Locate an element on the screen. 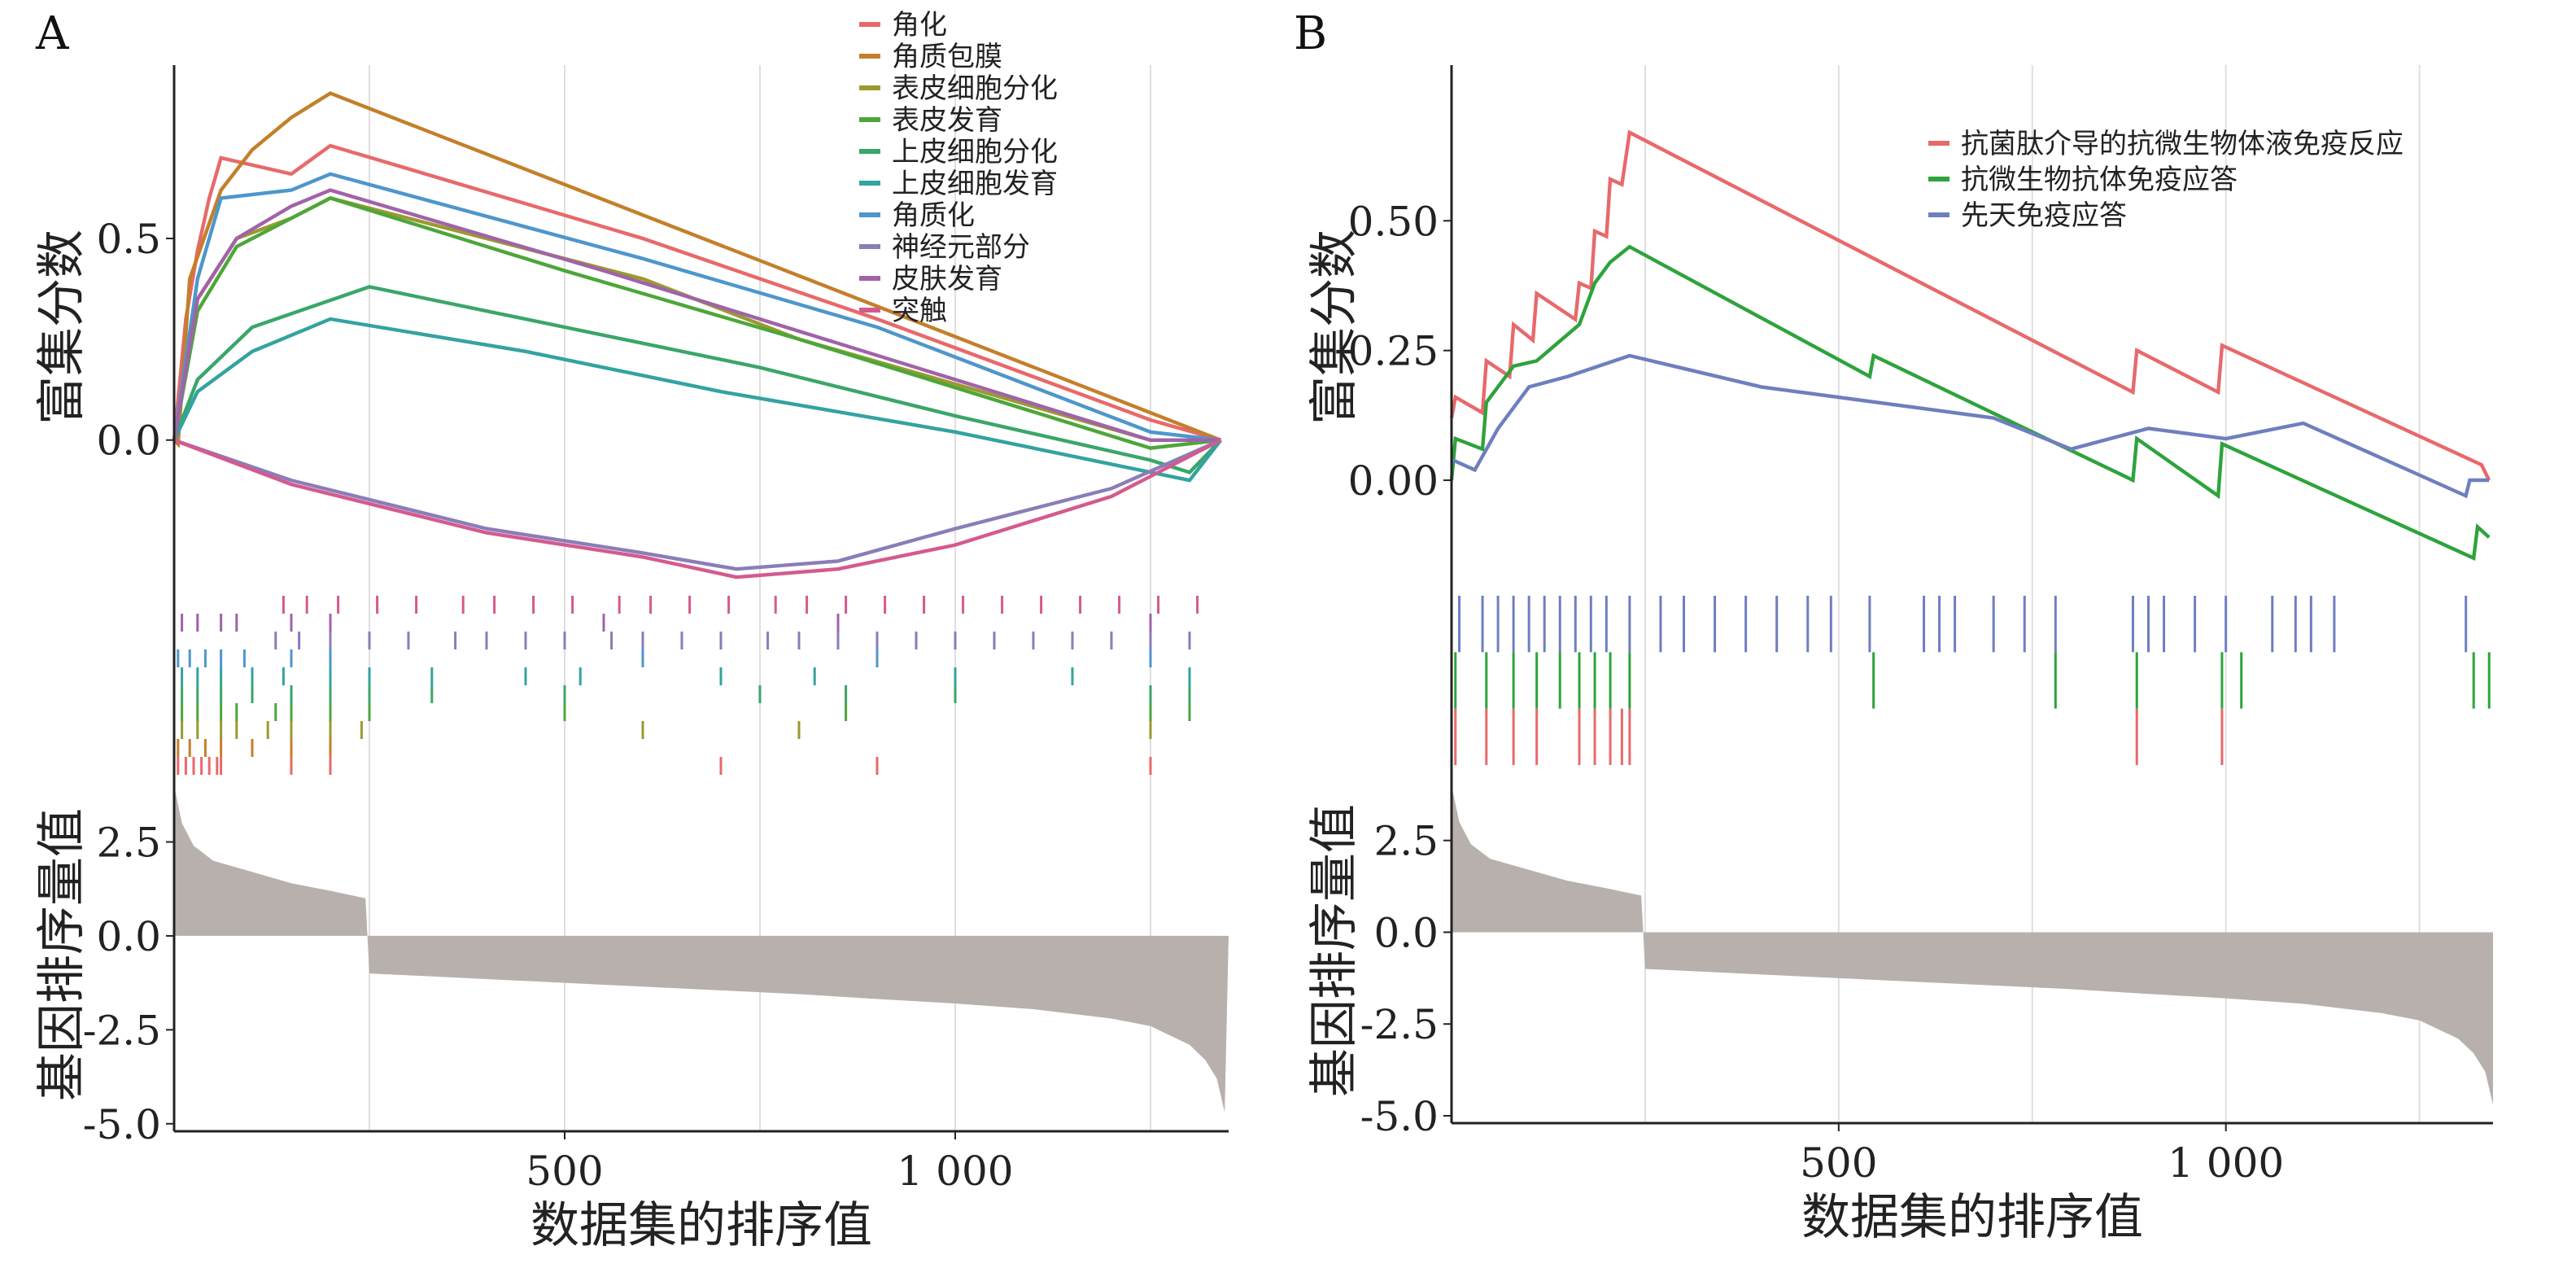 The height and width of the screenshot is (1268, 2576). legend-label: 皮肤发育 is located at coordinates (947, 279).